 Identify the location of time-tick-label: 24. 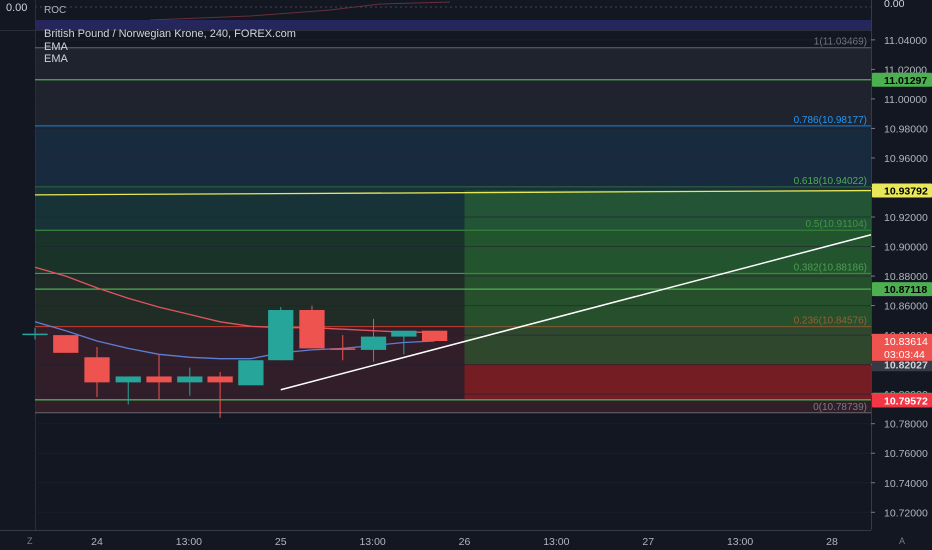
(97, 542).